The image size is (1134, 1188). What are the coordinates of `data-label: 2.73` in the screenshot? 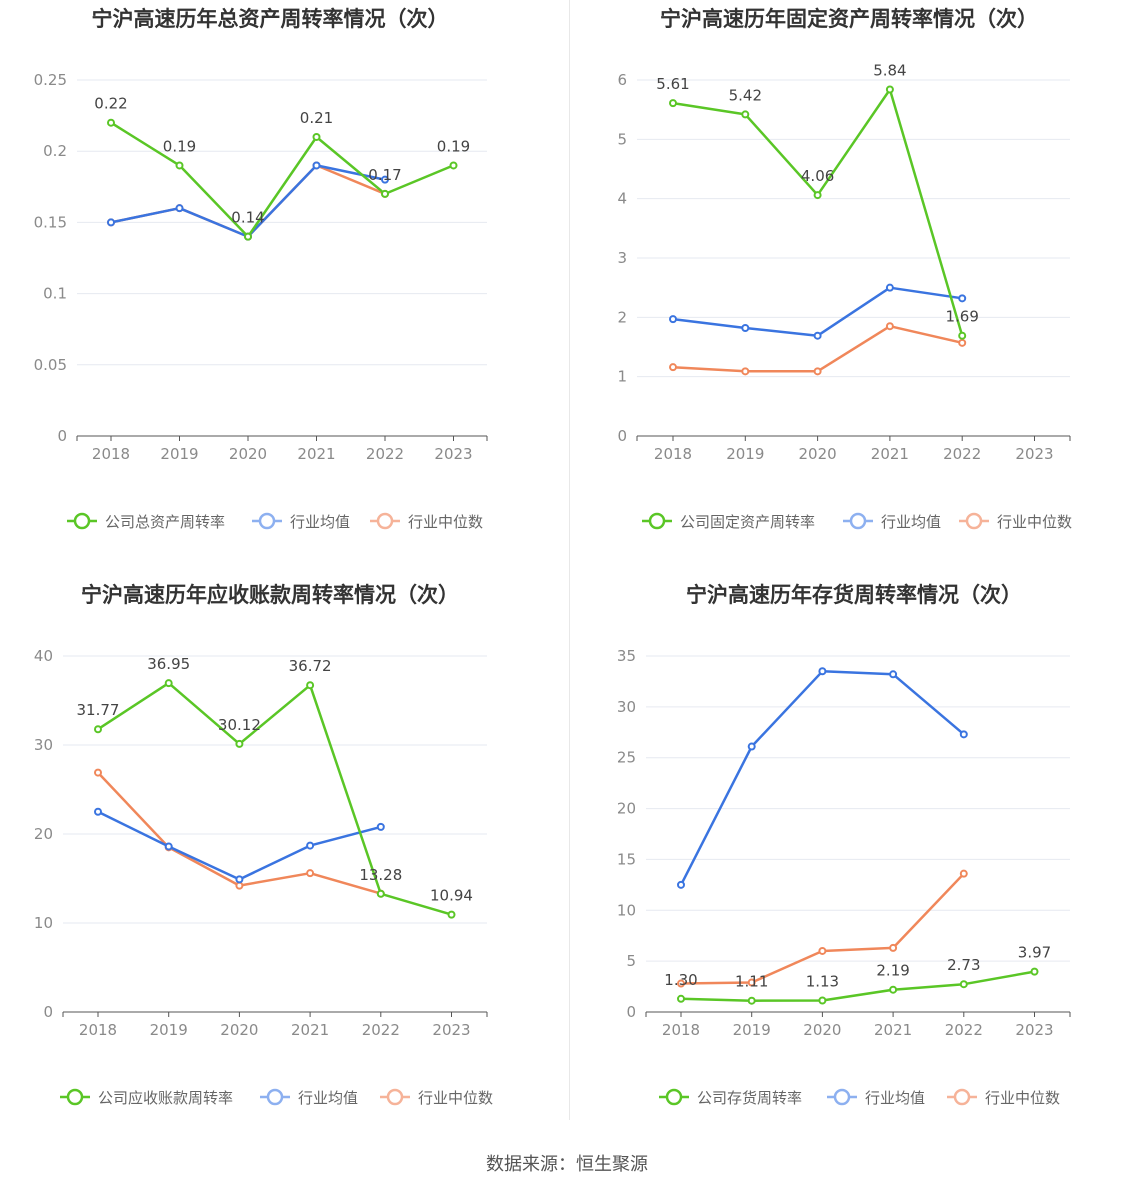 It's located at (963, 965).